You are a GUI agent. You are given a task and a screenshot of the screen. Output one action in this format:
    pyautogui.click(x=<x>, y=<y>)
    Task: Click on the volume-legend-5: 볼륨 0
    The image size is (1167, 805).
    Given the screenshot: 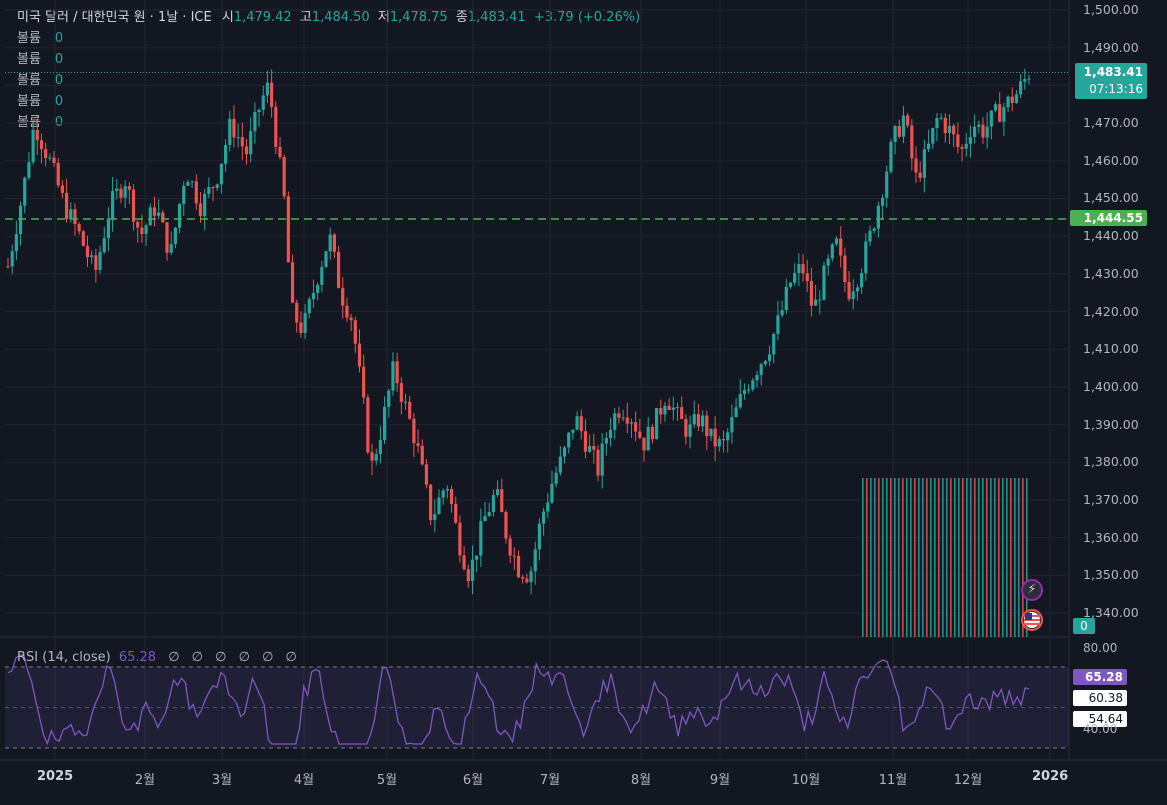 What is the action you would take?
    pyautogui.click(x=40, y=120)
    